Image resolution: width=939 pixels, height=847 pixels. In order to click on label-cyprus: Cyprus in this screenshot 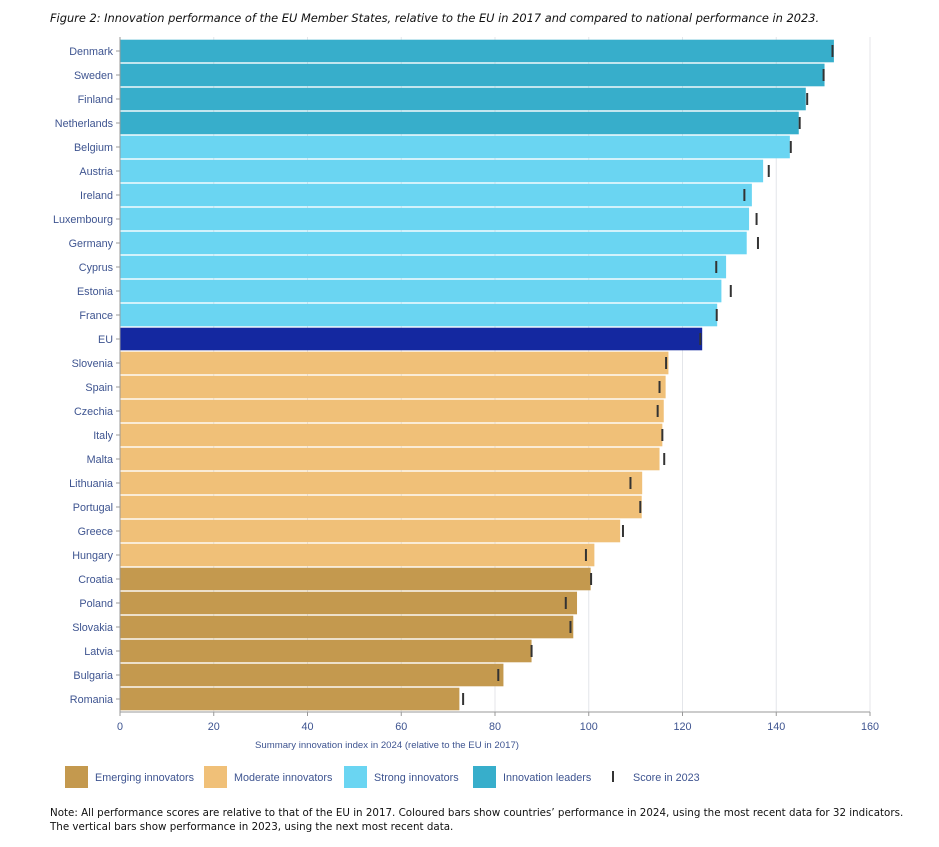, I will do `click(96, 268)`.